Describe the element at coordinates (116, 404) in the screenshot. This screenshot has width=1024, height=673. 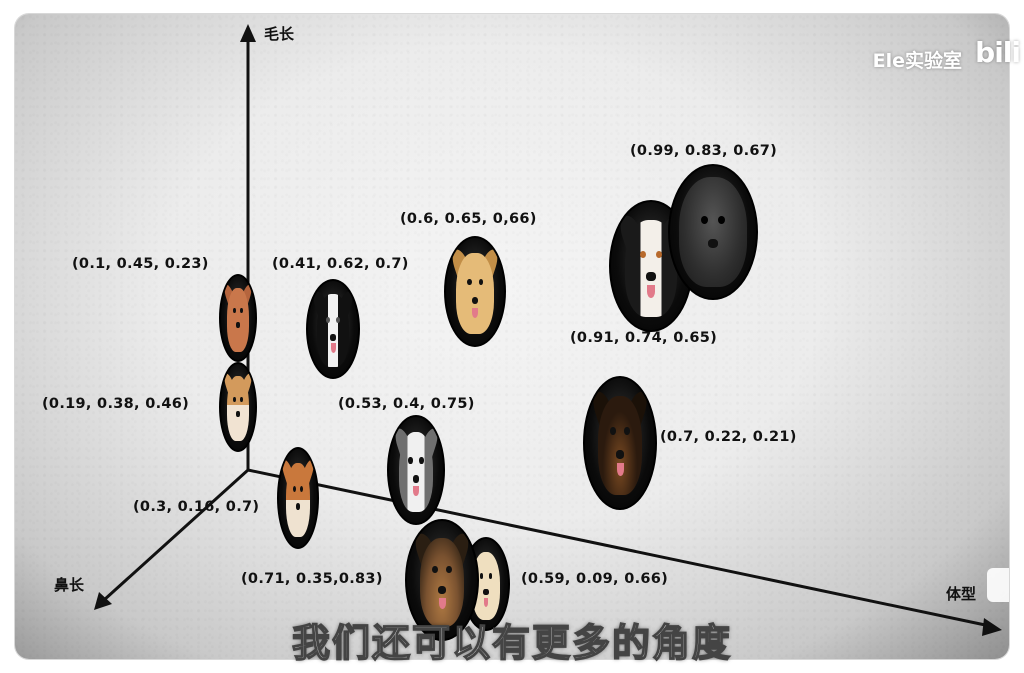
I see `dog-coordinate-label: (0.19, 0.38, 0.46)` at that location.